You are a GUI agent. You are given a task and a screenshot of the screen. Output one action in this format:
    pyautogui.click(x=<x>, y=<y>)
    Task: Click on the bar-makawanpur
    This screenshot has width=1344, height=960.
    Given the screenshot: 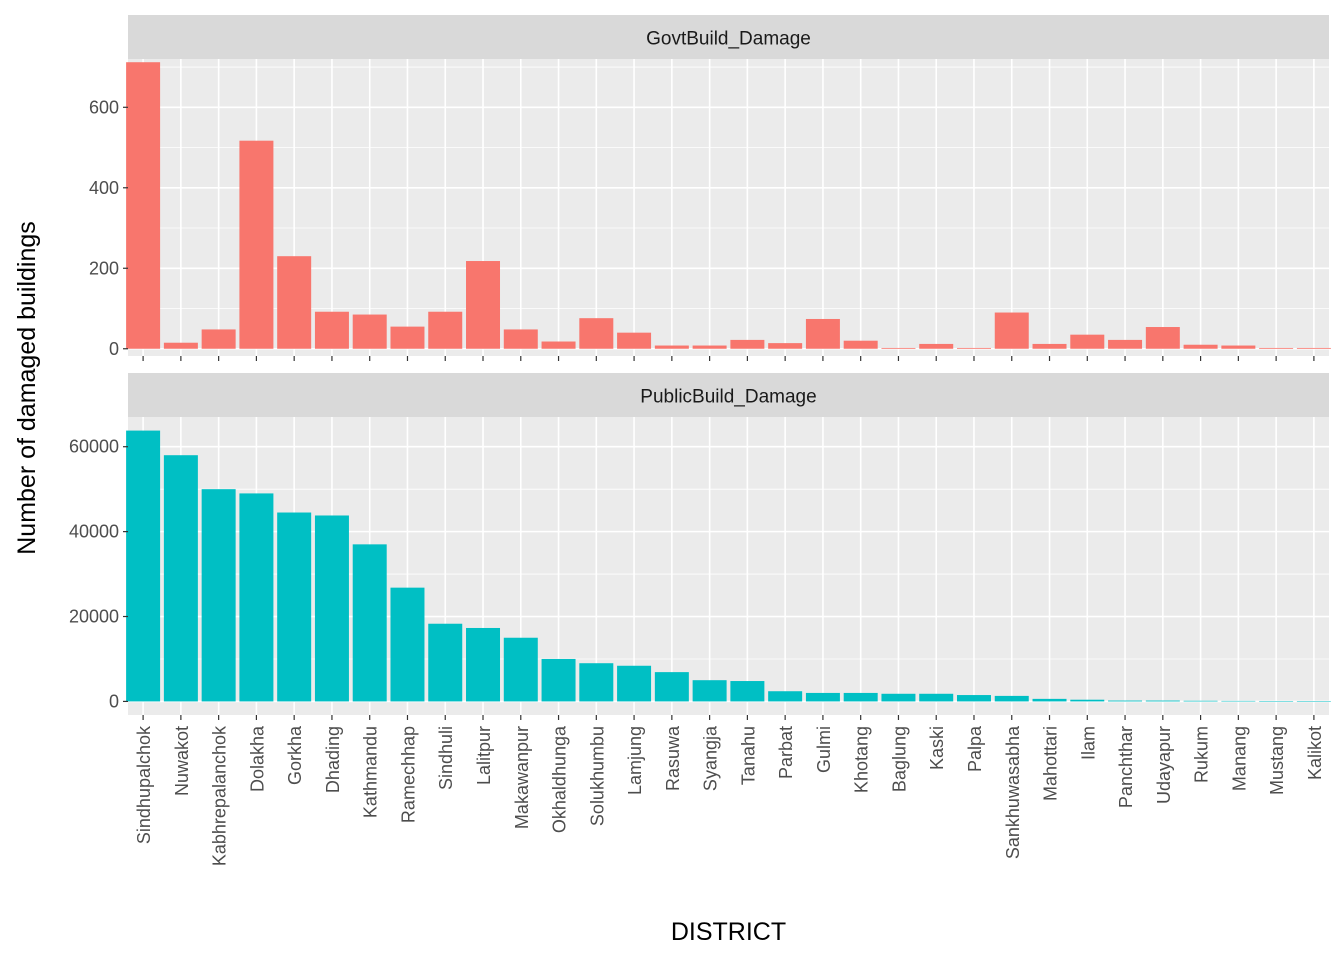 What is the action you would take?
    pyautogui.click(x=520, y=669)
    